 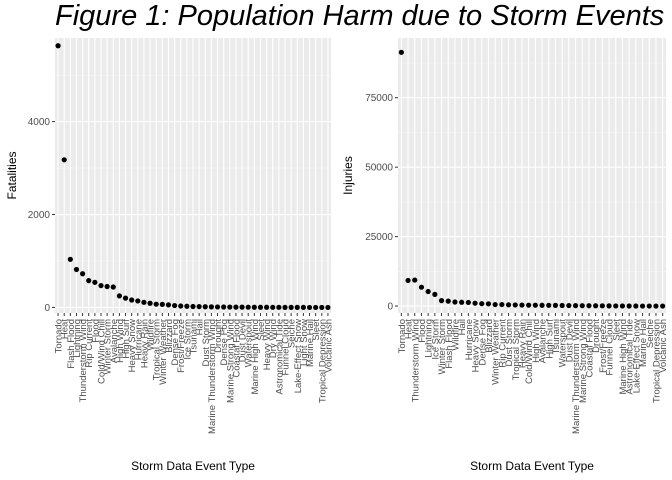 I want to click on y-tick-label: 0, so click(x=390, y=307).